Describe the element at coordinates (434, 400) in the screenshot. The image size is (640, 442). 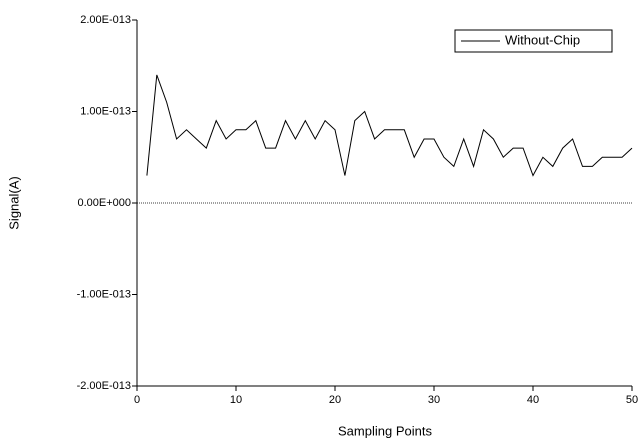
I see `x-tick-label: 30` at that location.